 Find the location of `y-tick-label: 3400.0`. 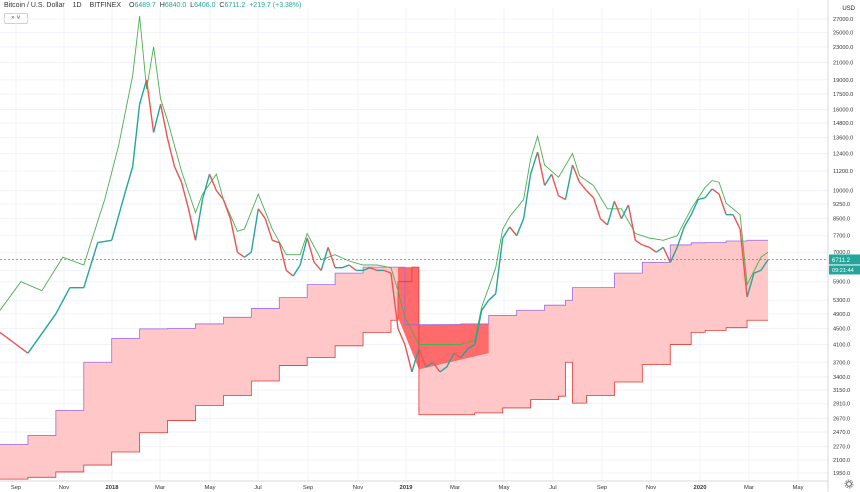

y-tick-label: 3400.0 is located at coordinates (841, 378).